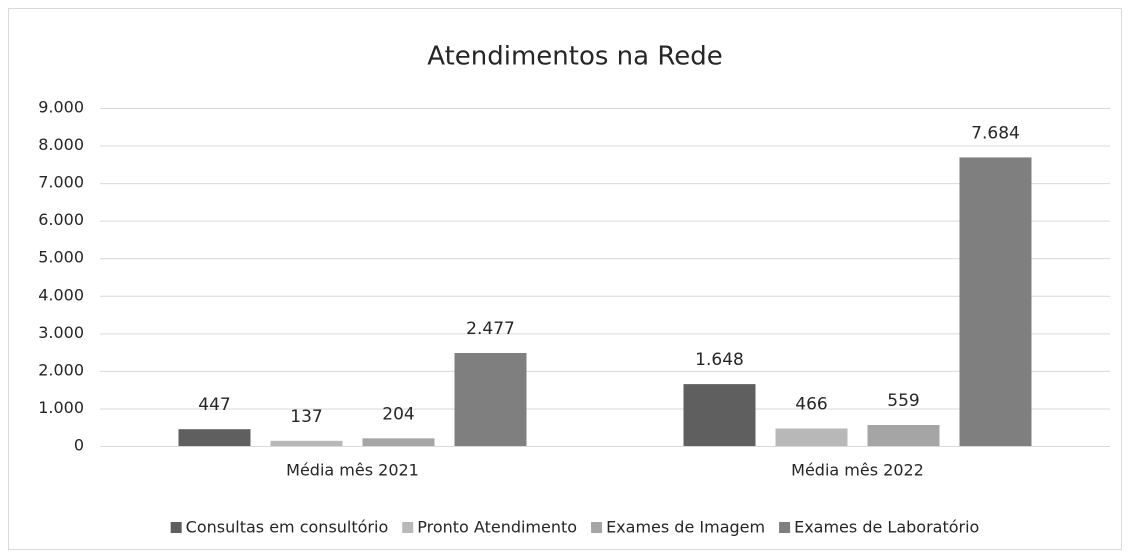  Describe the element at coordinates (61, 407) in the screenshot. I see `y-tick-label: 1.000` at that location.